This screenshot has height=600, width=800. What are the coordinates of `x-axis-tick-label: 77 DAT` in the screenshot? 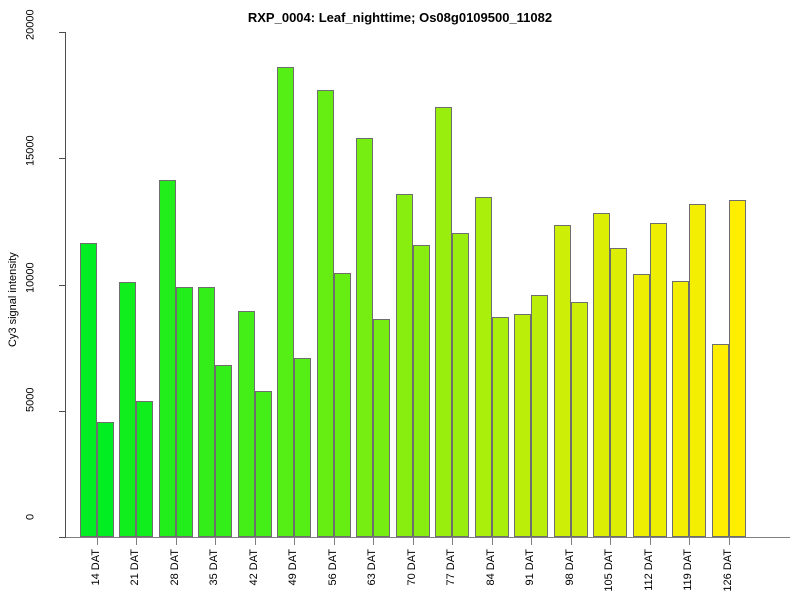 It's located at (451, 567).